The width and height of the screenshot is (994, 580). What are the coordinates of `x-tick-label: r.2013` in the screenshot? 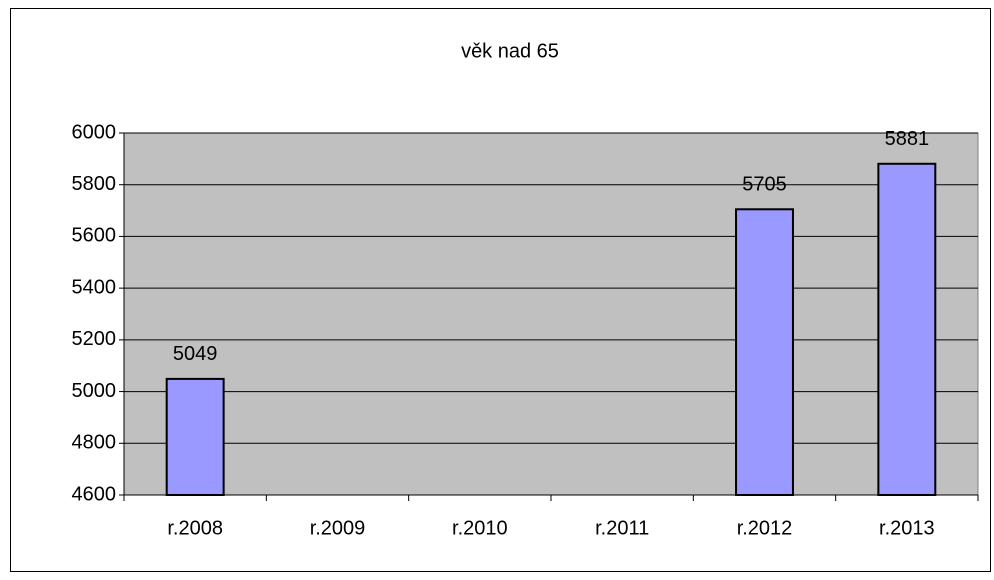 It's located at (907, 528).